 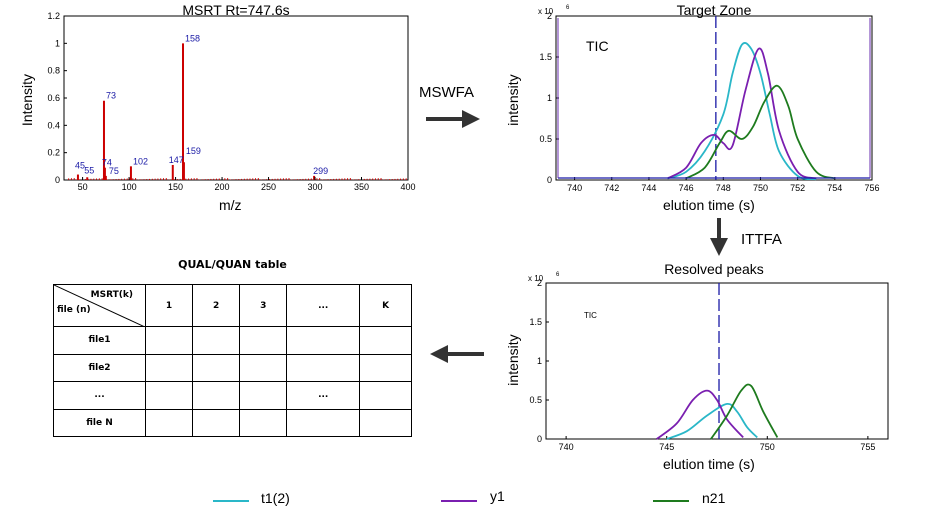 I want to click on mswfa-label: MSWFA, so click(x=446, y=92).